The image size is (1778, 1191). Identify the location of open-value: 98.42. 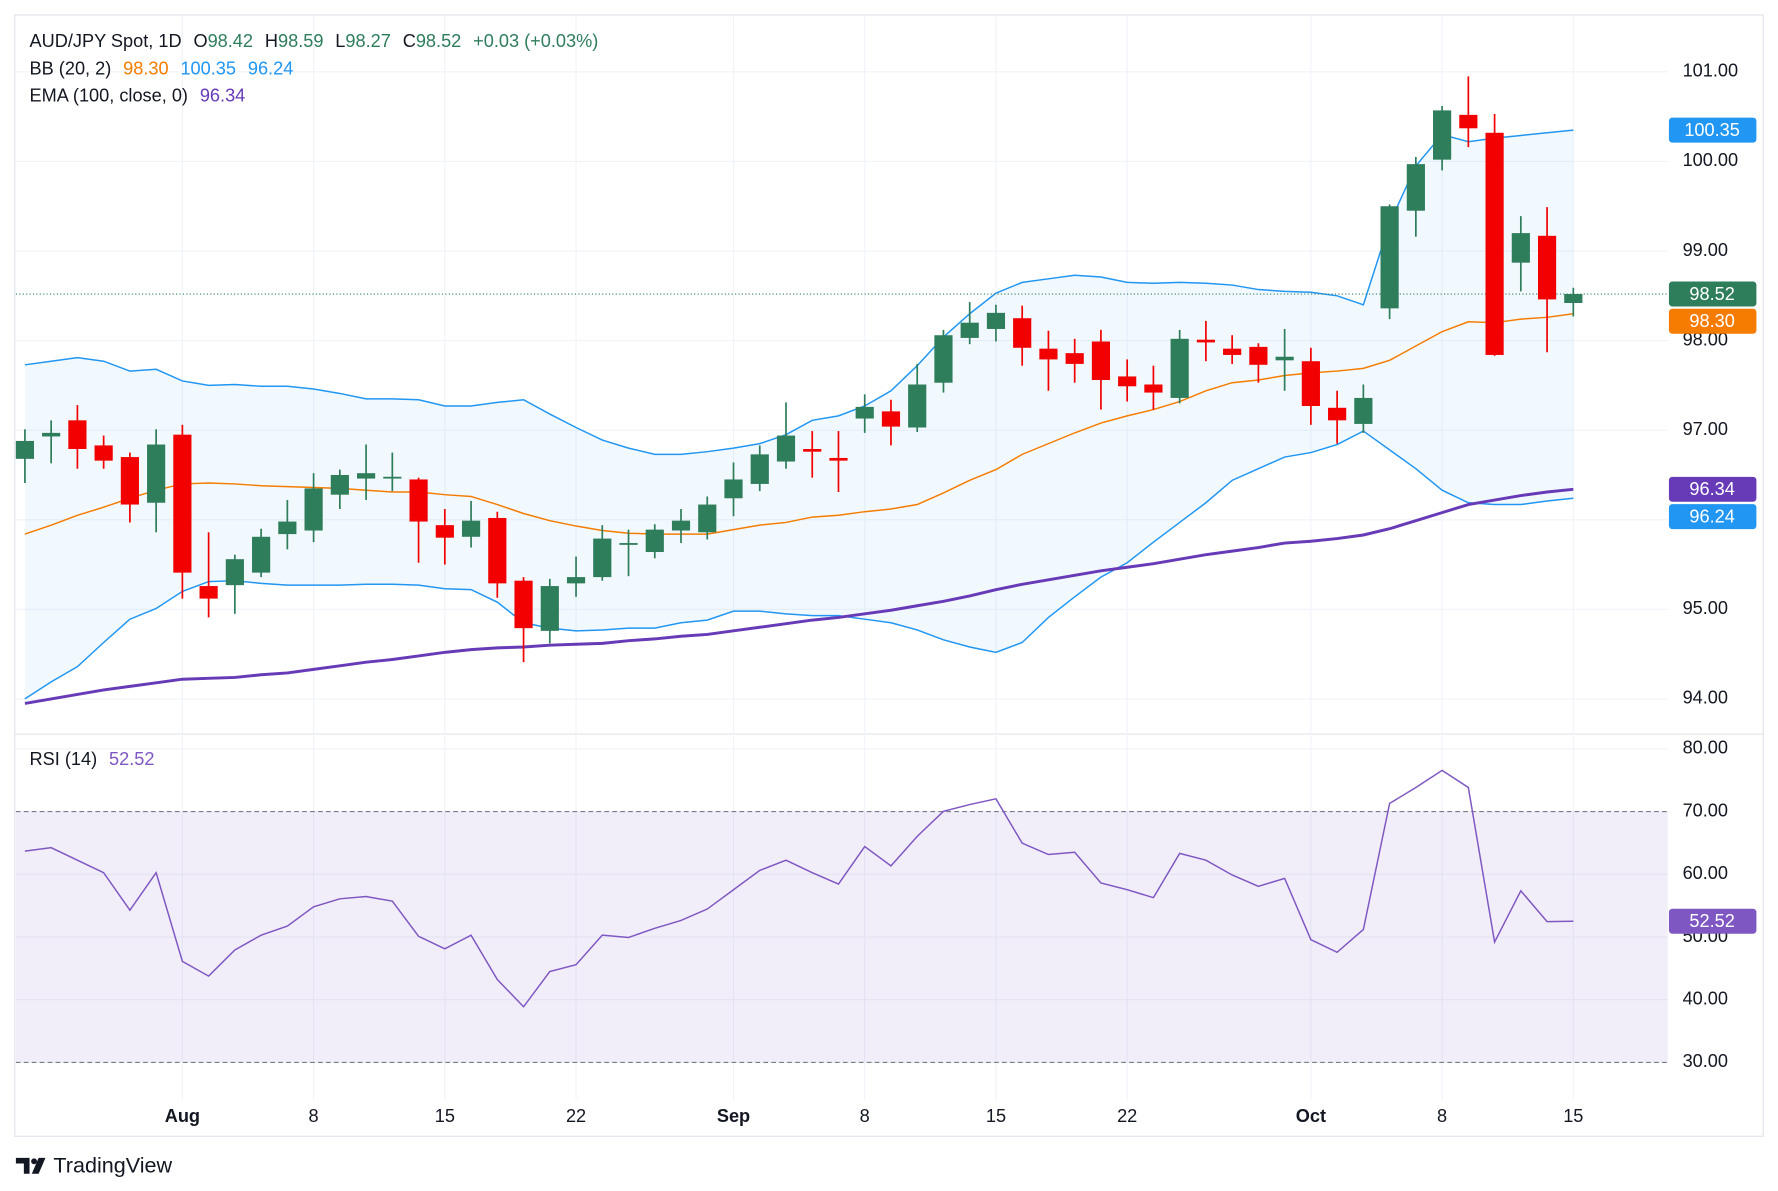
(230, 41).